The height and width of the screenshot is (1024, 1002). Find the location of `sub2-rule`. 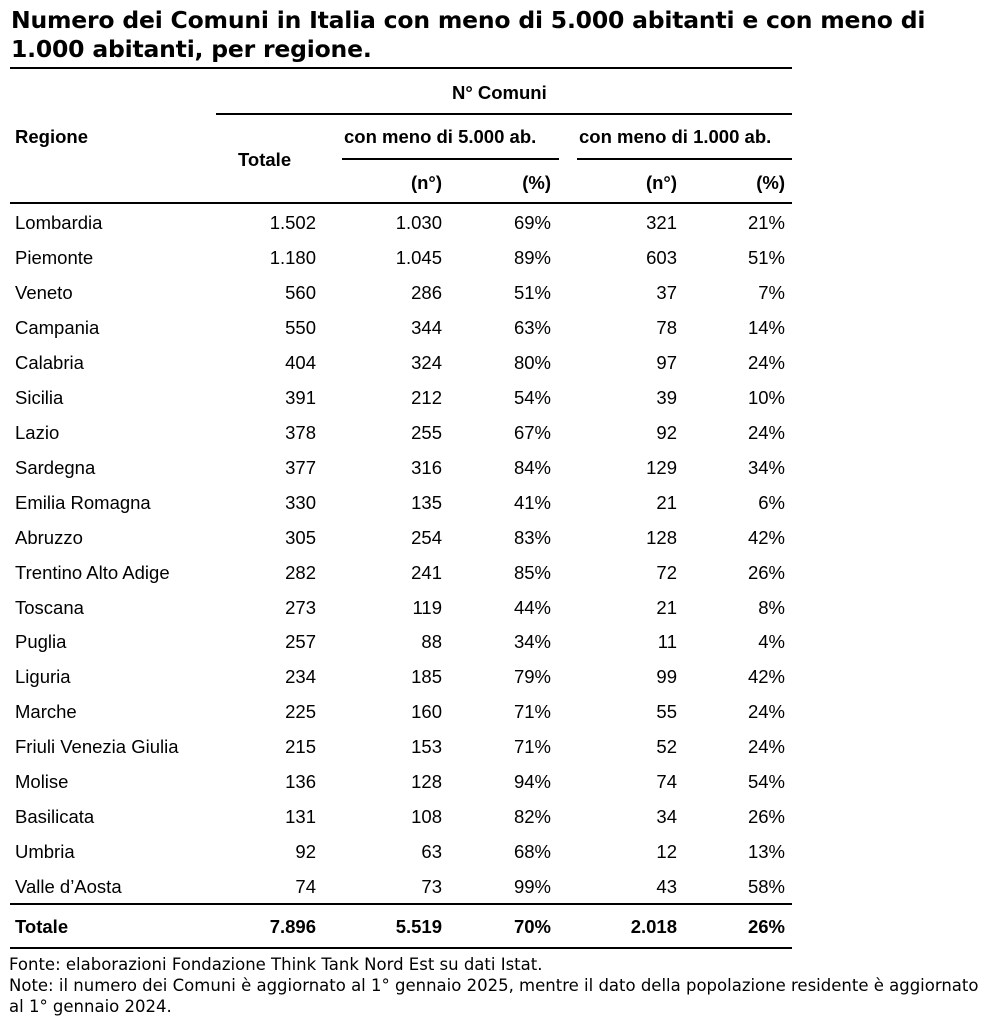

sub2-rule is located at coordinates (684, 159).